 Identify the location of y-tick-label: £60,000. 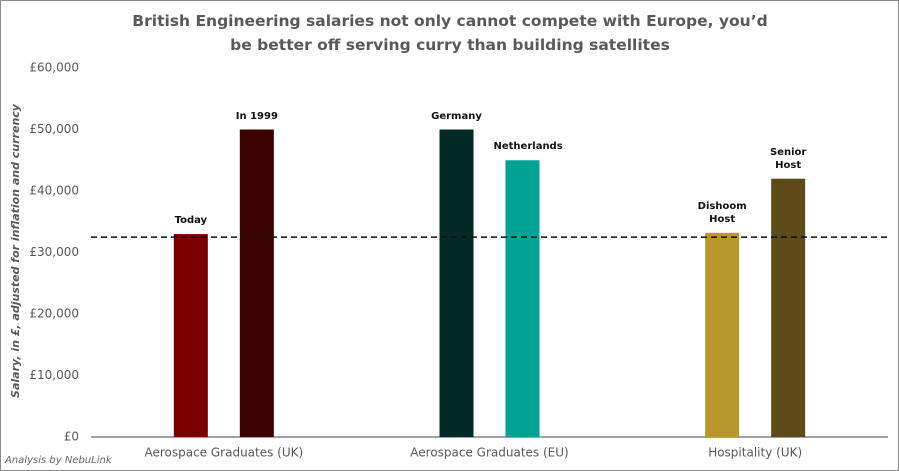
(54, 68).